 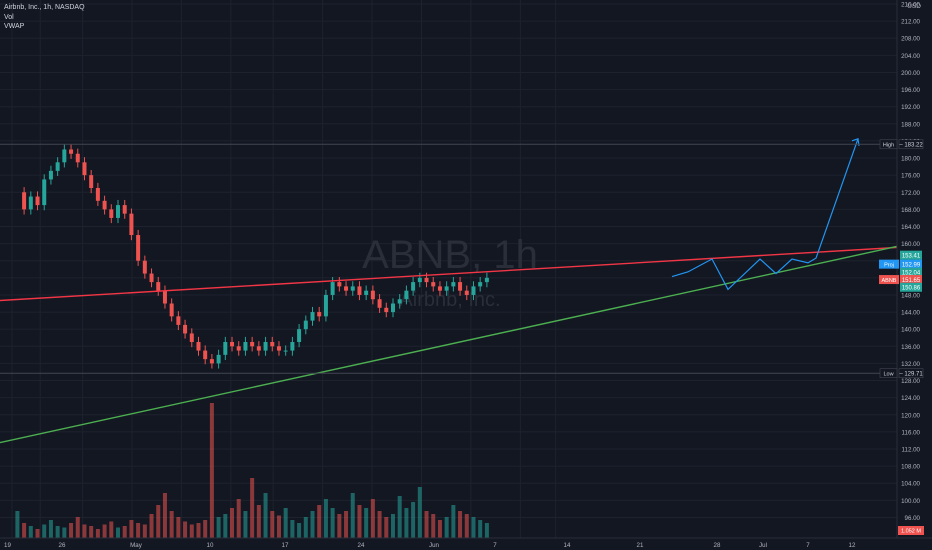 I want to click on symbol-line: Airbnb, Inc., 1h, NASDAQ, so click(x=44, y=7).